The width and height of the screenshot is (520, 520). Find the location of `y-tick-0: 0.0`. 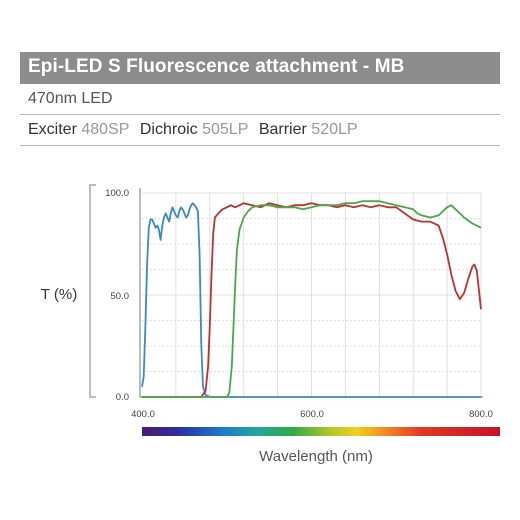

y-tick-0: 0.0 is located at coordinates (122, 397).